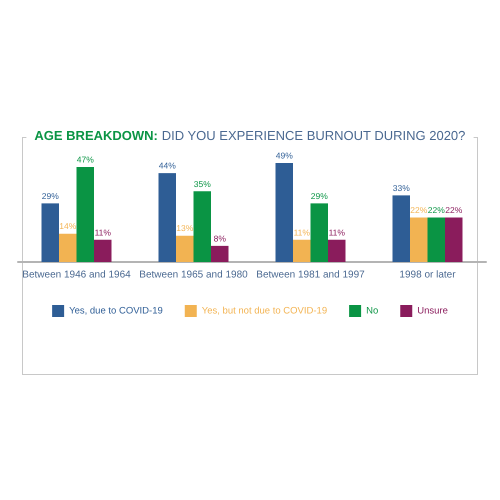 The image size is (500, 500). What do you see at coordinates (220, 238) in the screenshot?
I see `data-label: 8%` at bounding box center [220, 238].